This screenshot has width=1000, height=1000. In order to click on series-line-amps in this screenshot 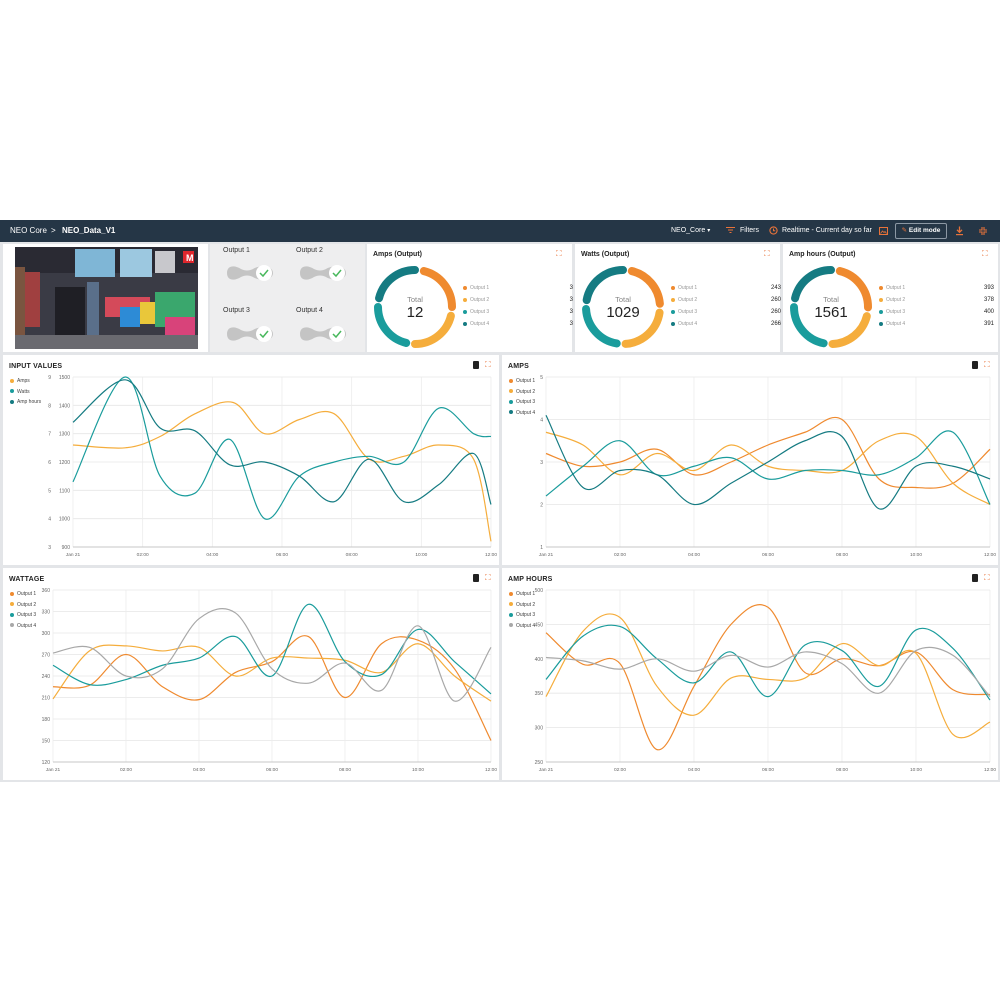, I will do `click(282, 471)`.